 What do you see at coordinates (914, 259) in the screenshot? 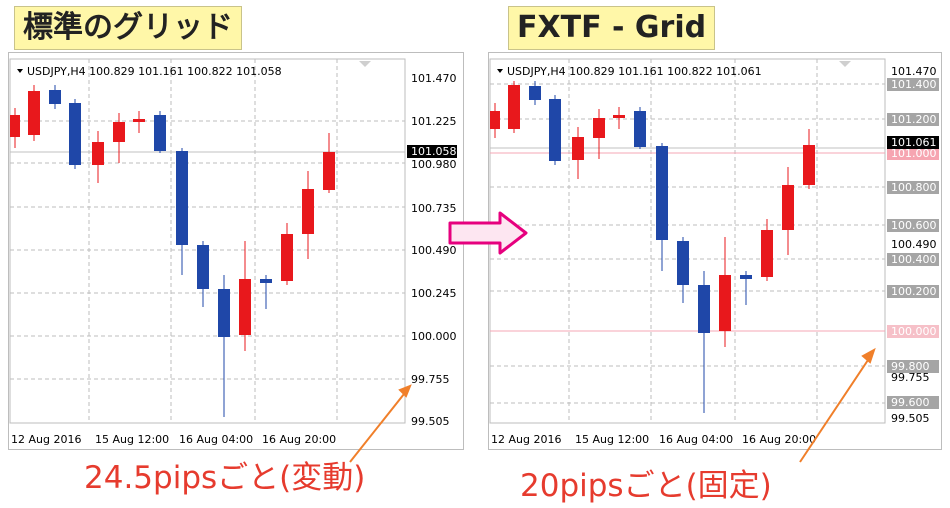
I see `svg-text: 100.400` at bounding box center [914, 259].